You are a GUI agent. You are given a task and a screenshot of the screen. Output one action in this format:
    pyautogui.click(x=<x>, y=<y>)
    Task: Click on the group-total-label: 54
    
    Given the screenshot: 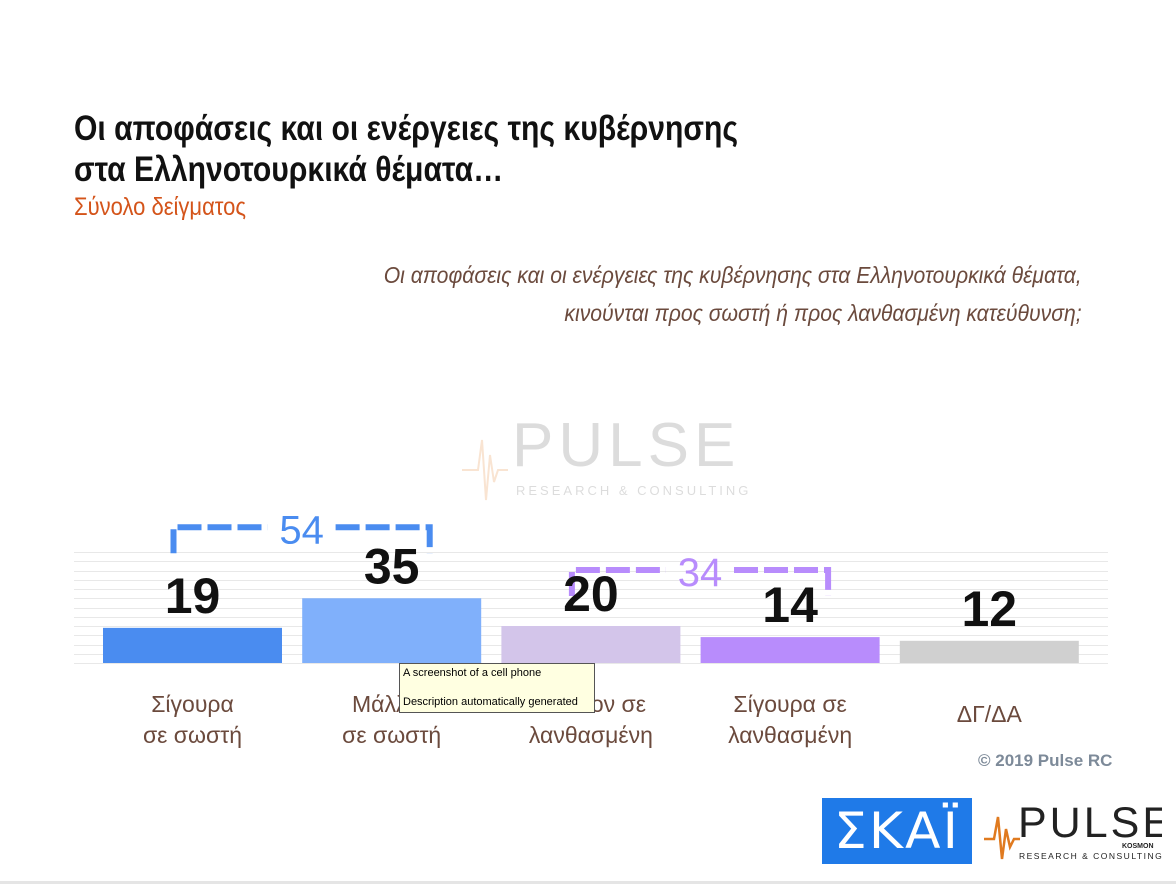 What is the action you would take?
    pyautogui.click(x=301, y=530)
    